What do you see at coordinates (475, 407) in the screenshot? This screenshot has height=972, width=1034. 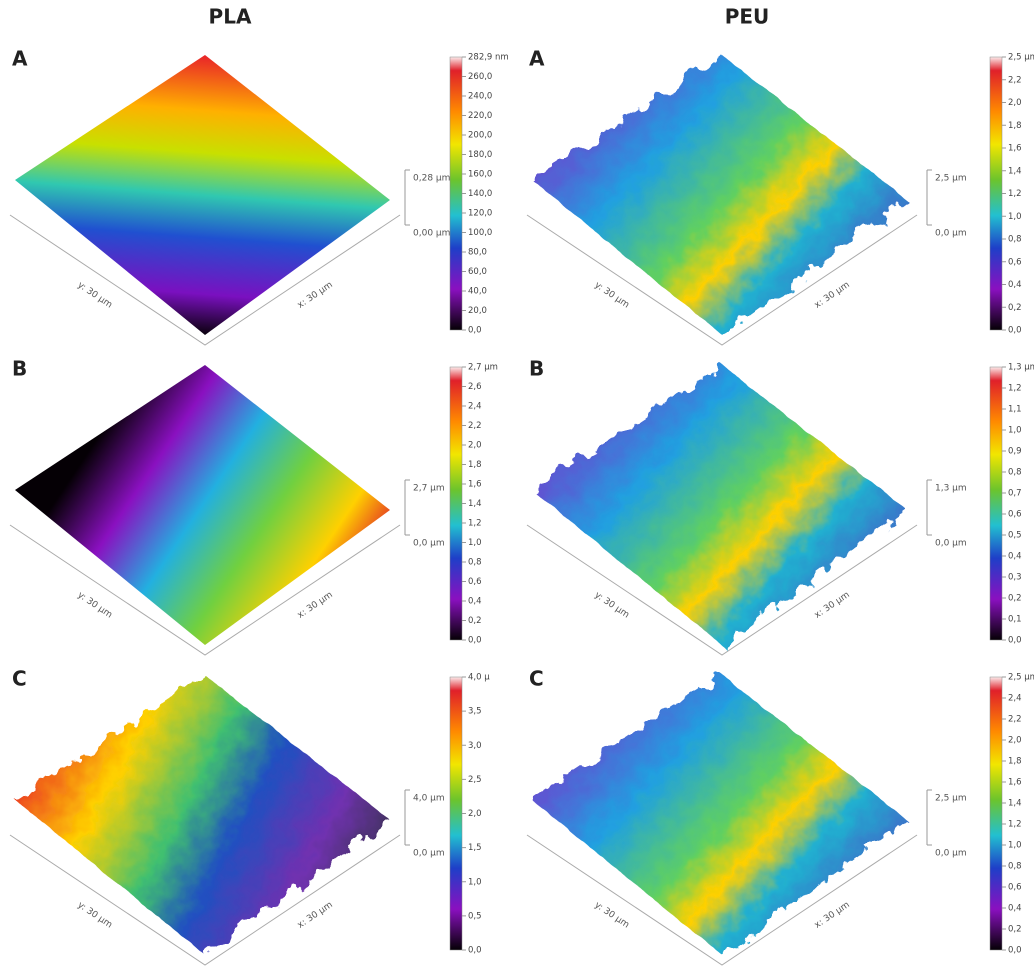 I see `colorbar-tick-label: 2,4` at bounding box center [475, 407].